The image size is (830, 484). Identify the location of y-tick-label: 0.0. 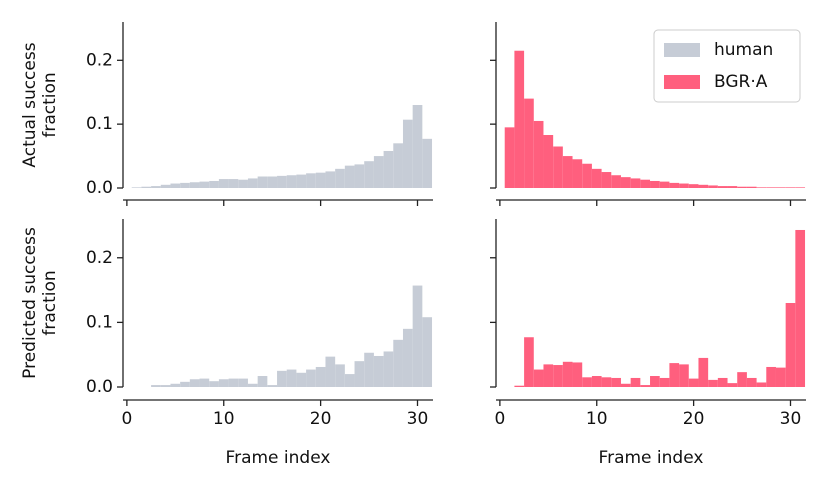
(99, 387).